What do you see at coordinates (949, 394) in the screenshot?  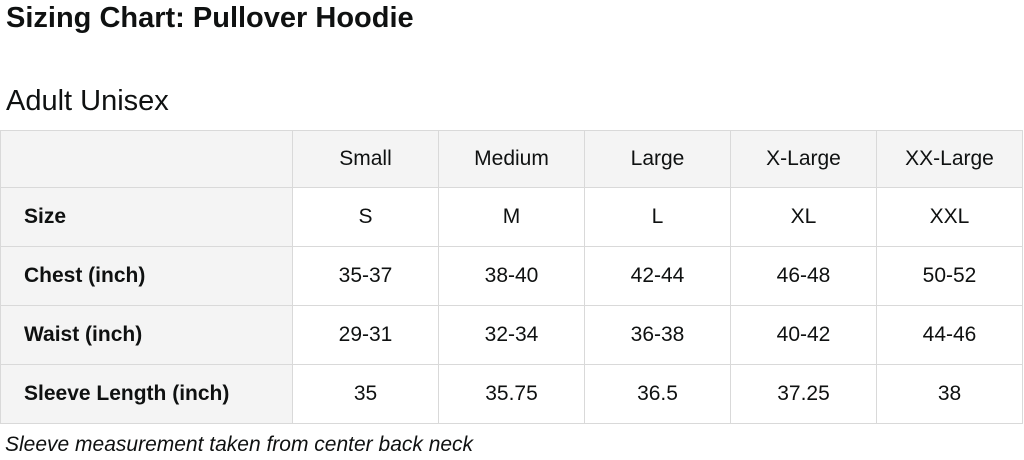 I see `table-cell: 38` at bounding box center [949, 394].